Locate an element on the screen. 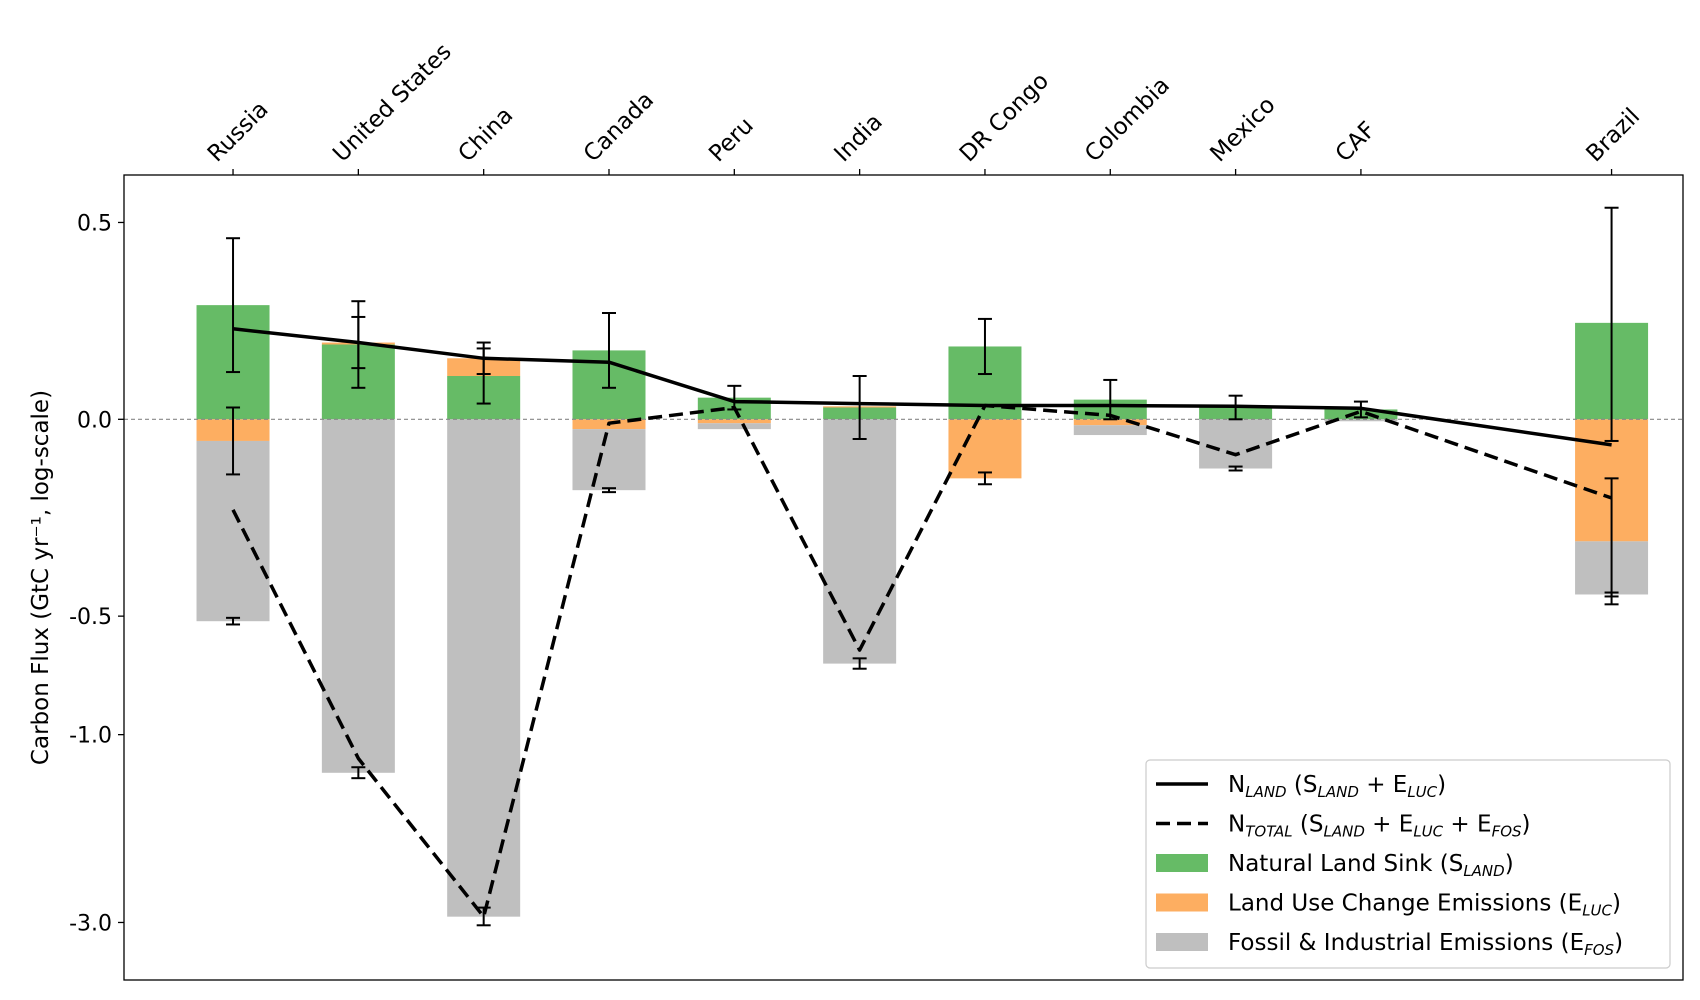 This screenshot has height=1000, width=1700. legend-label-5: Fossil & Industrial Emissions (EFOS) is located at coordinates (1425, 944).